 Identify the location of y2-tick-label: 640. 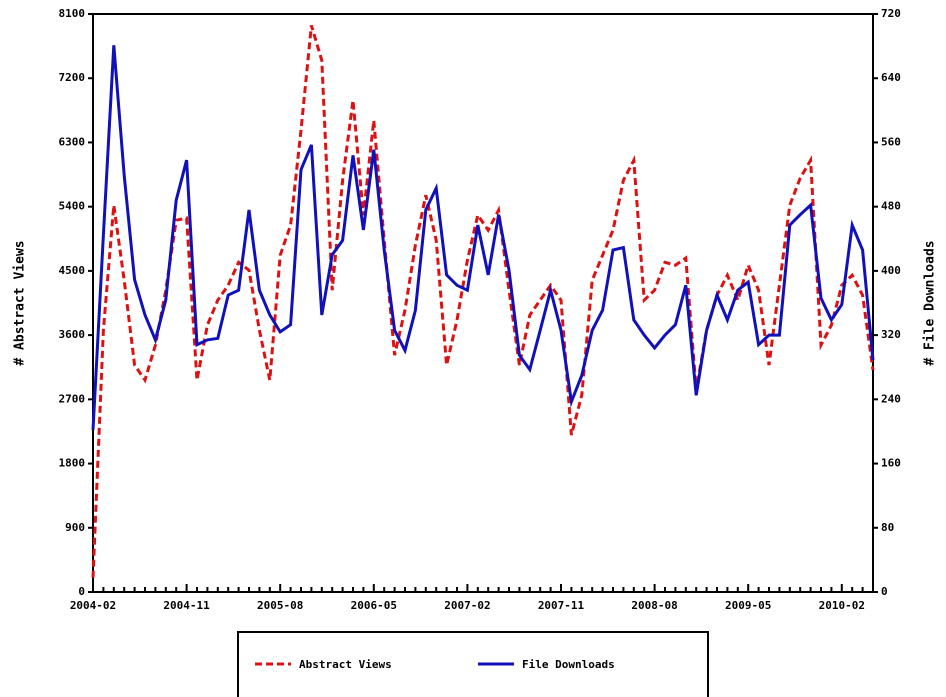
(891, 77).